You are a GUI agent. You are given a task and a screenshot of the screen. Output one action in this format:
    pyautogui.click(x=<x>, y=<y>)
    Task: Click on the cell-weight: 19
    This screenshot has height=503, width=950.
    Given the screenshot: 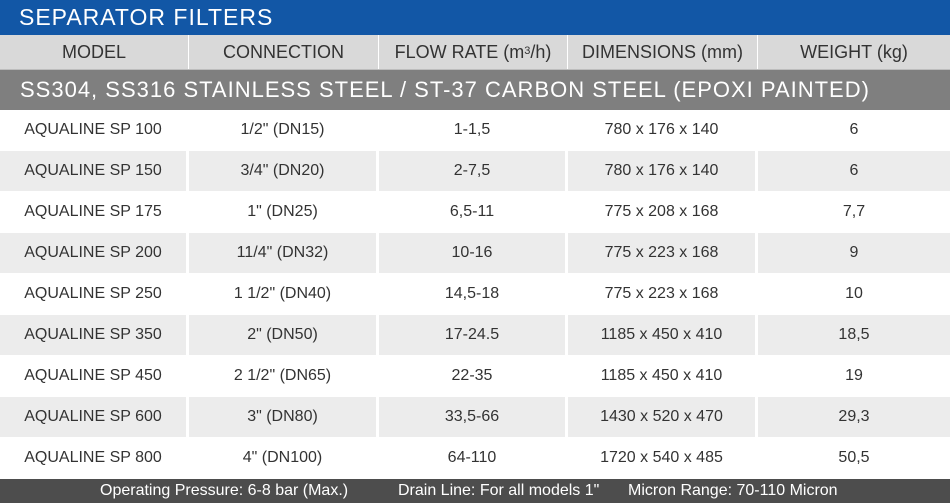 What is the action you would take?
    pyautogui.click(x=854, y=375)
    